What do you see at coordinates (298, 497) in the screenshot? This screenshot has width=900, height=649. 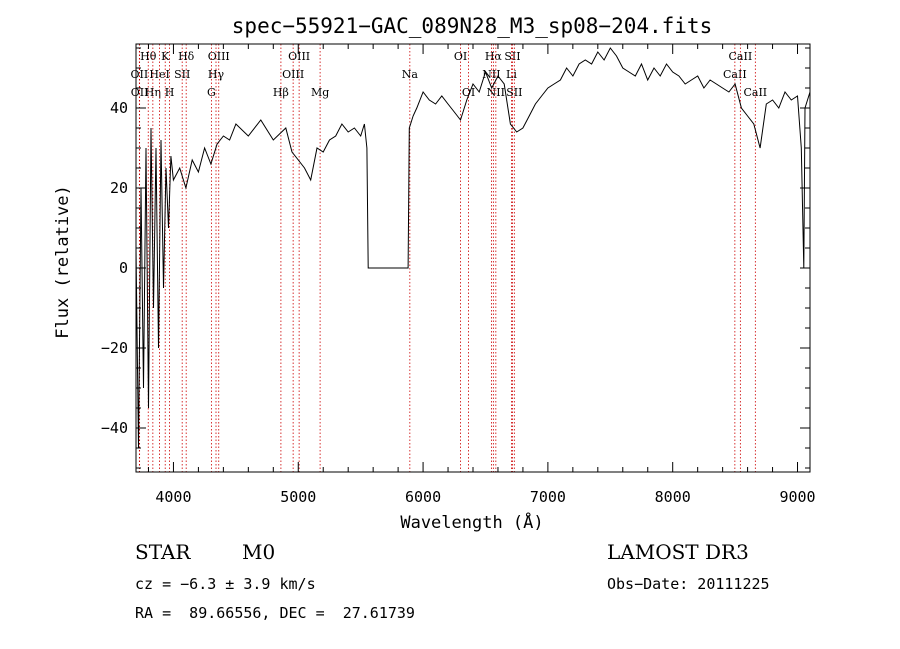 I see `x-tick-label: 5000` at bounding box center [298, 497].